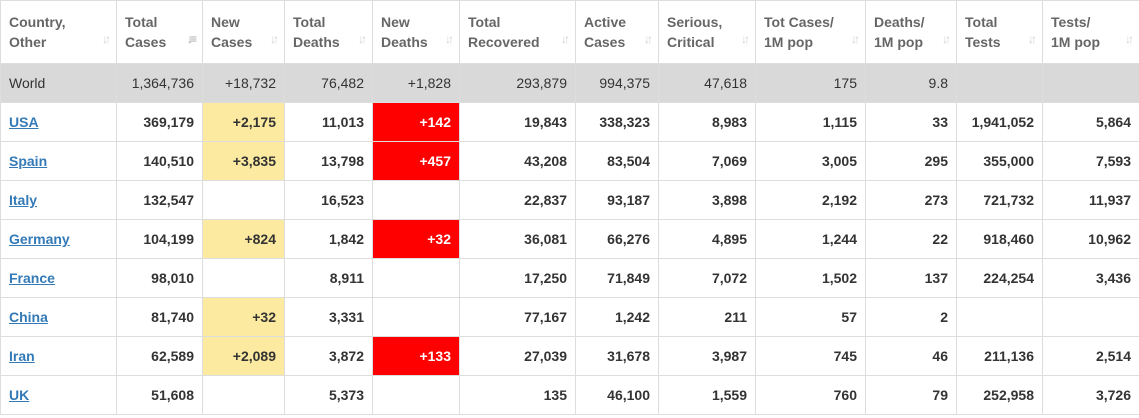 The width and height of the screenshot is (1139, 418). What do you see at coordinates (617, 356) in the screenshot?
I see `cell-active-cases: 31,678` at bounding box center [617, 356].